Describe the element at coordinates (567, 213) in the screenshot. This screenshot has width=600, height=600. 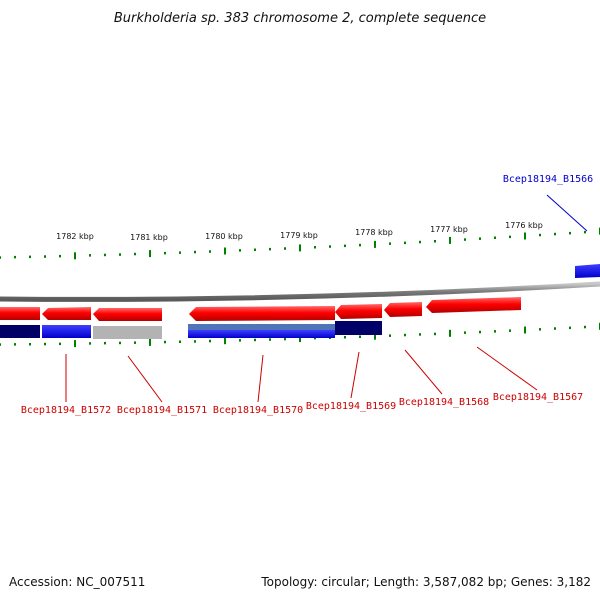
I see `leader-b1566` at that location.